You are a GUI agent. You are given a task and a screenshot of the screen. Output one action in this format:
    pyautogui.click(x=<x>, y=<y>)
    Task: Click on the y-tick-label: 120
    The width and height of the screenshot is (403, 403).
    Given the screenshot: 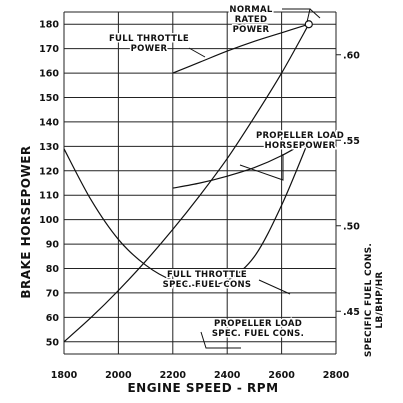 What is the action you would take?
    pyautogui.click(x=49, y=171)
    